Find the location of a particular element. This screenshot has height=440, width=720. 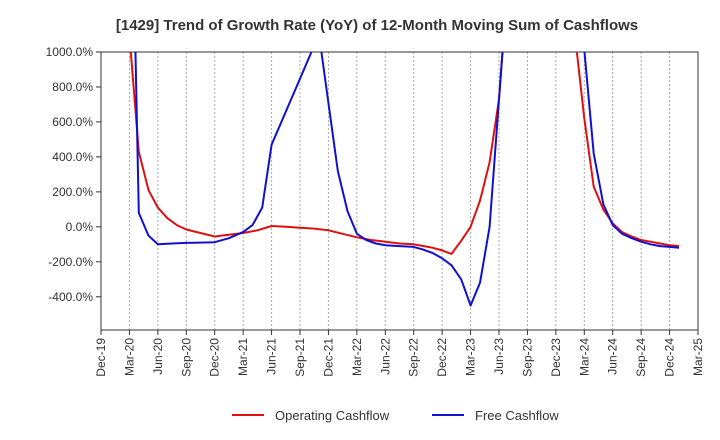

x-tick-label: Jun-21 is located at coordinates (272, 356).